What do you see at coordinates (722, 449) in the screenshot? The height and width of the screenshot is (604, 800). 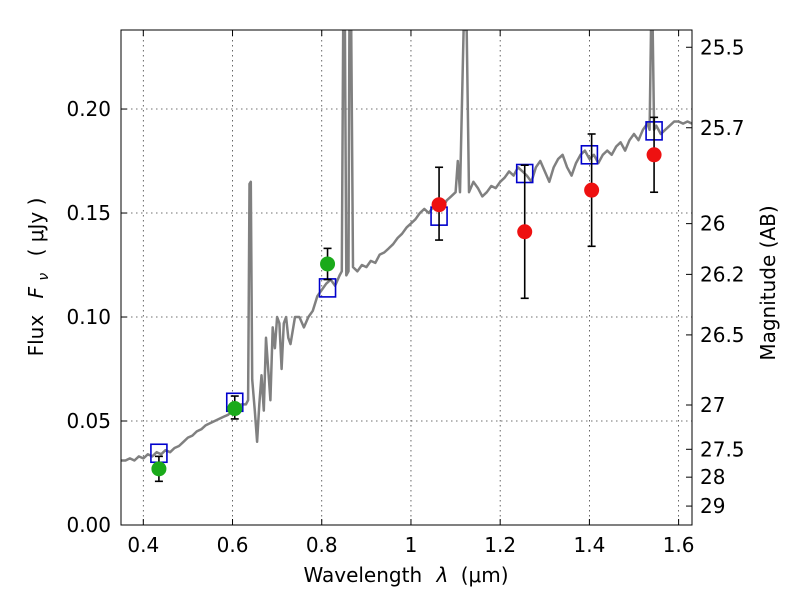 I see `y2-tick-label: 27.5` at bounding box center [722, 449].